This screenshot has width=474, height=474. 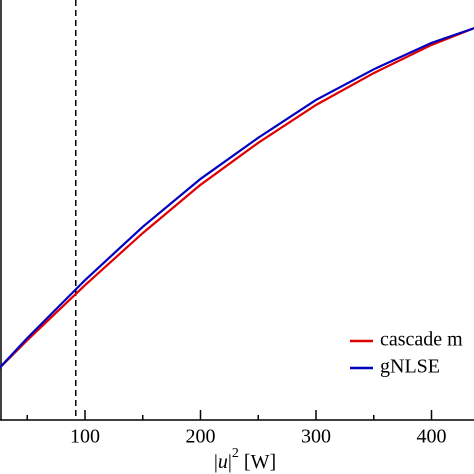 What do you see at coordinates (245, 459) in the screenshot?
I see `x-axis-label: |u|2 [W]` at bounding box center [245, 459].